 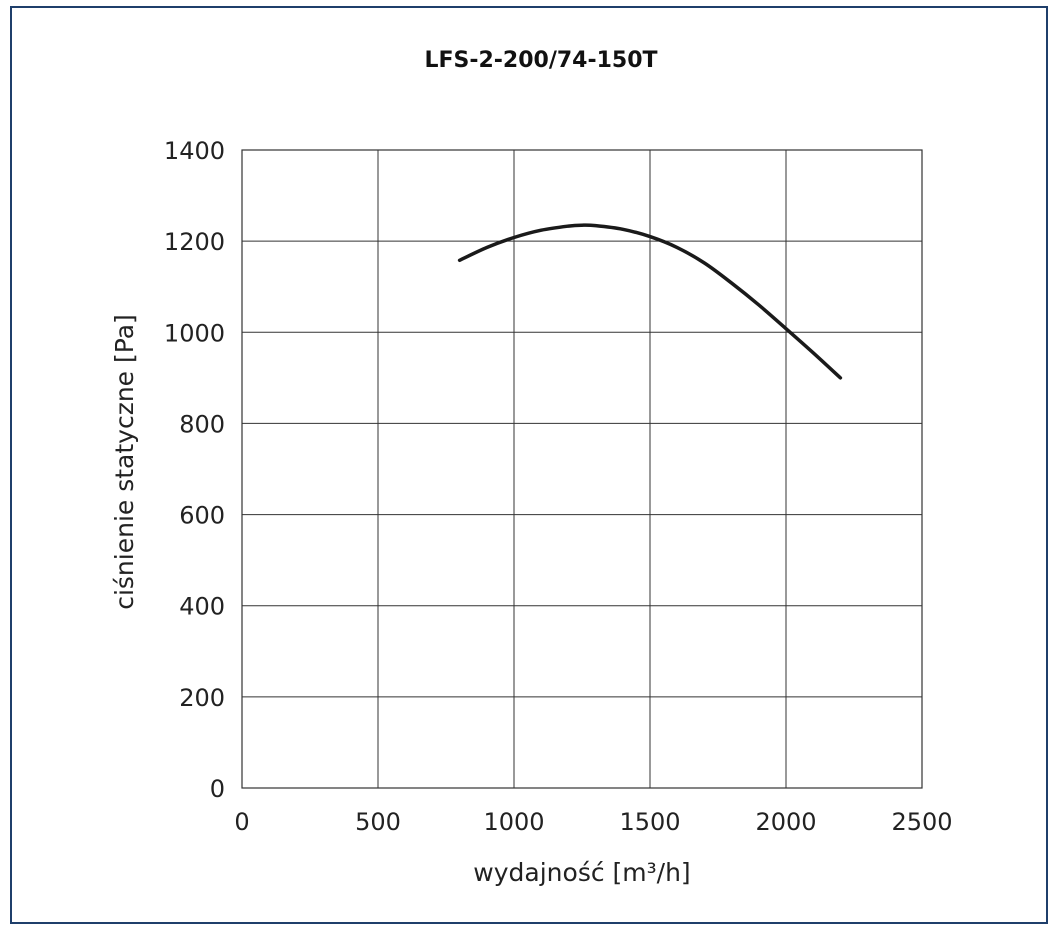 I want to click on x-tick-label: 2000, so click(x=785, y=822).